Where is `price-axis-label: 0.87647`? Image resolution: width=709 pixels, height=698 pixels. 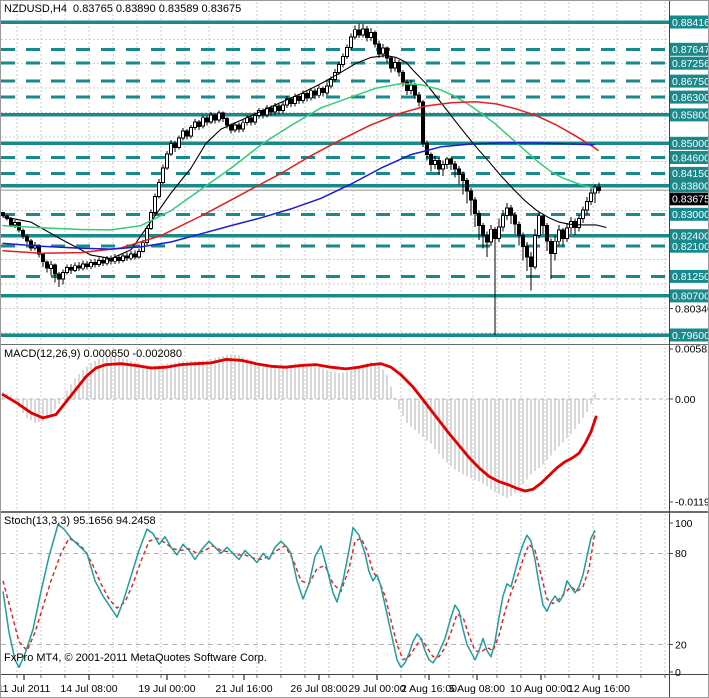
price-axis-label: 0.87647 is located at coordinates (690, 50).